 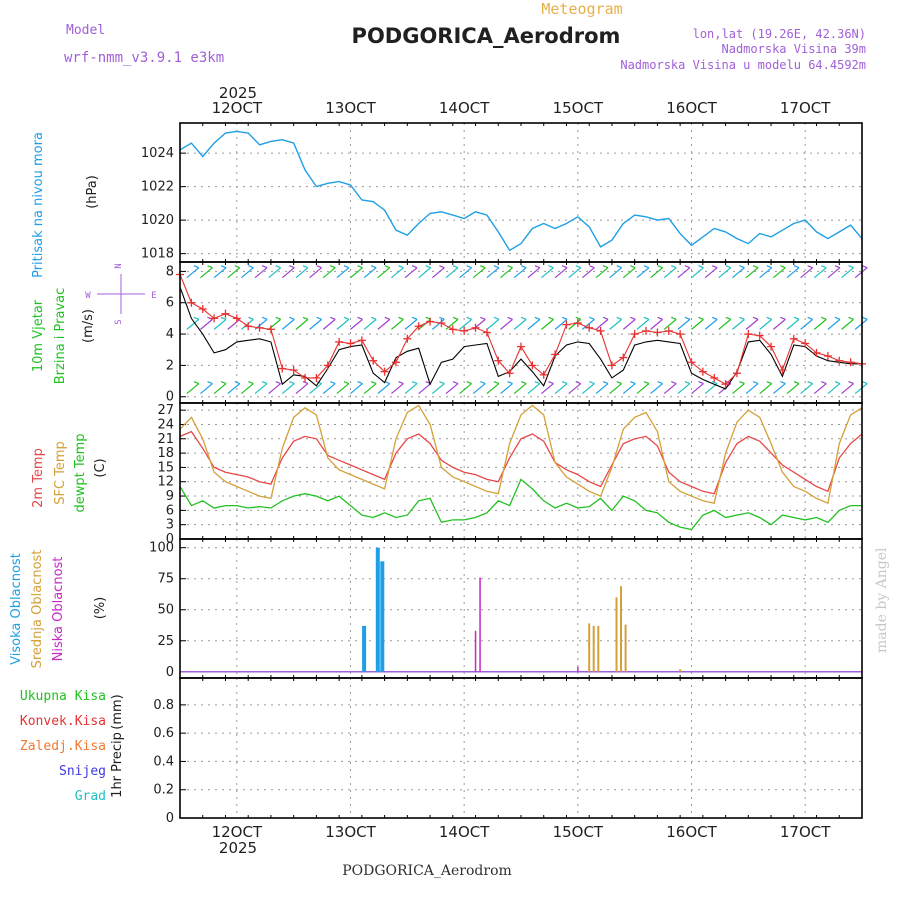 What do you see at coordinates (88, 326) in the screenshot?
I see `wind-unit: (m/s)` at bounding box center [88, 326].